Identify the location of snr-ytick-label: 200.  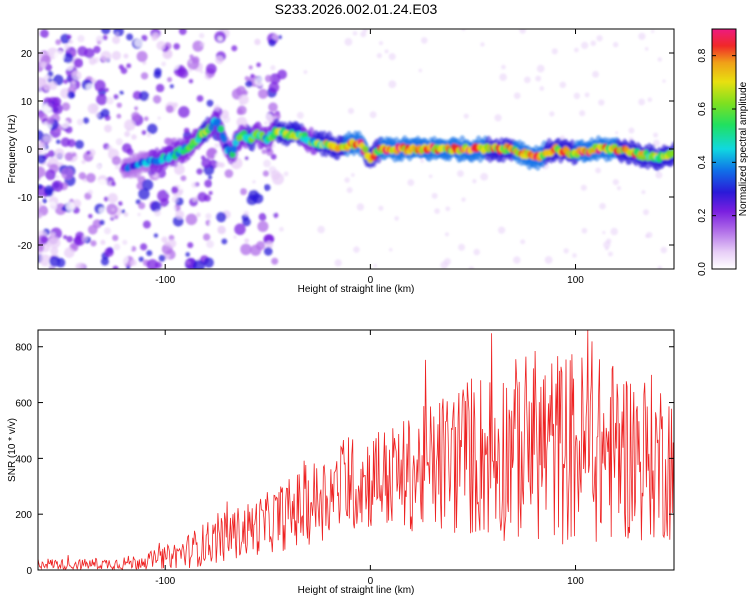
(23, 515).